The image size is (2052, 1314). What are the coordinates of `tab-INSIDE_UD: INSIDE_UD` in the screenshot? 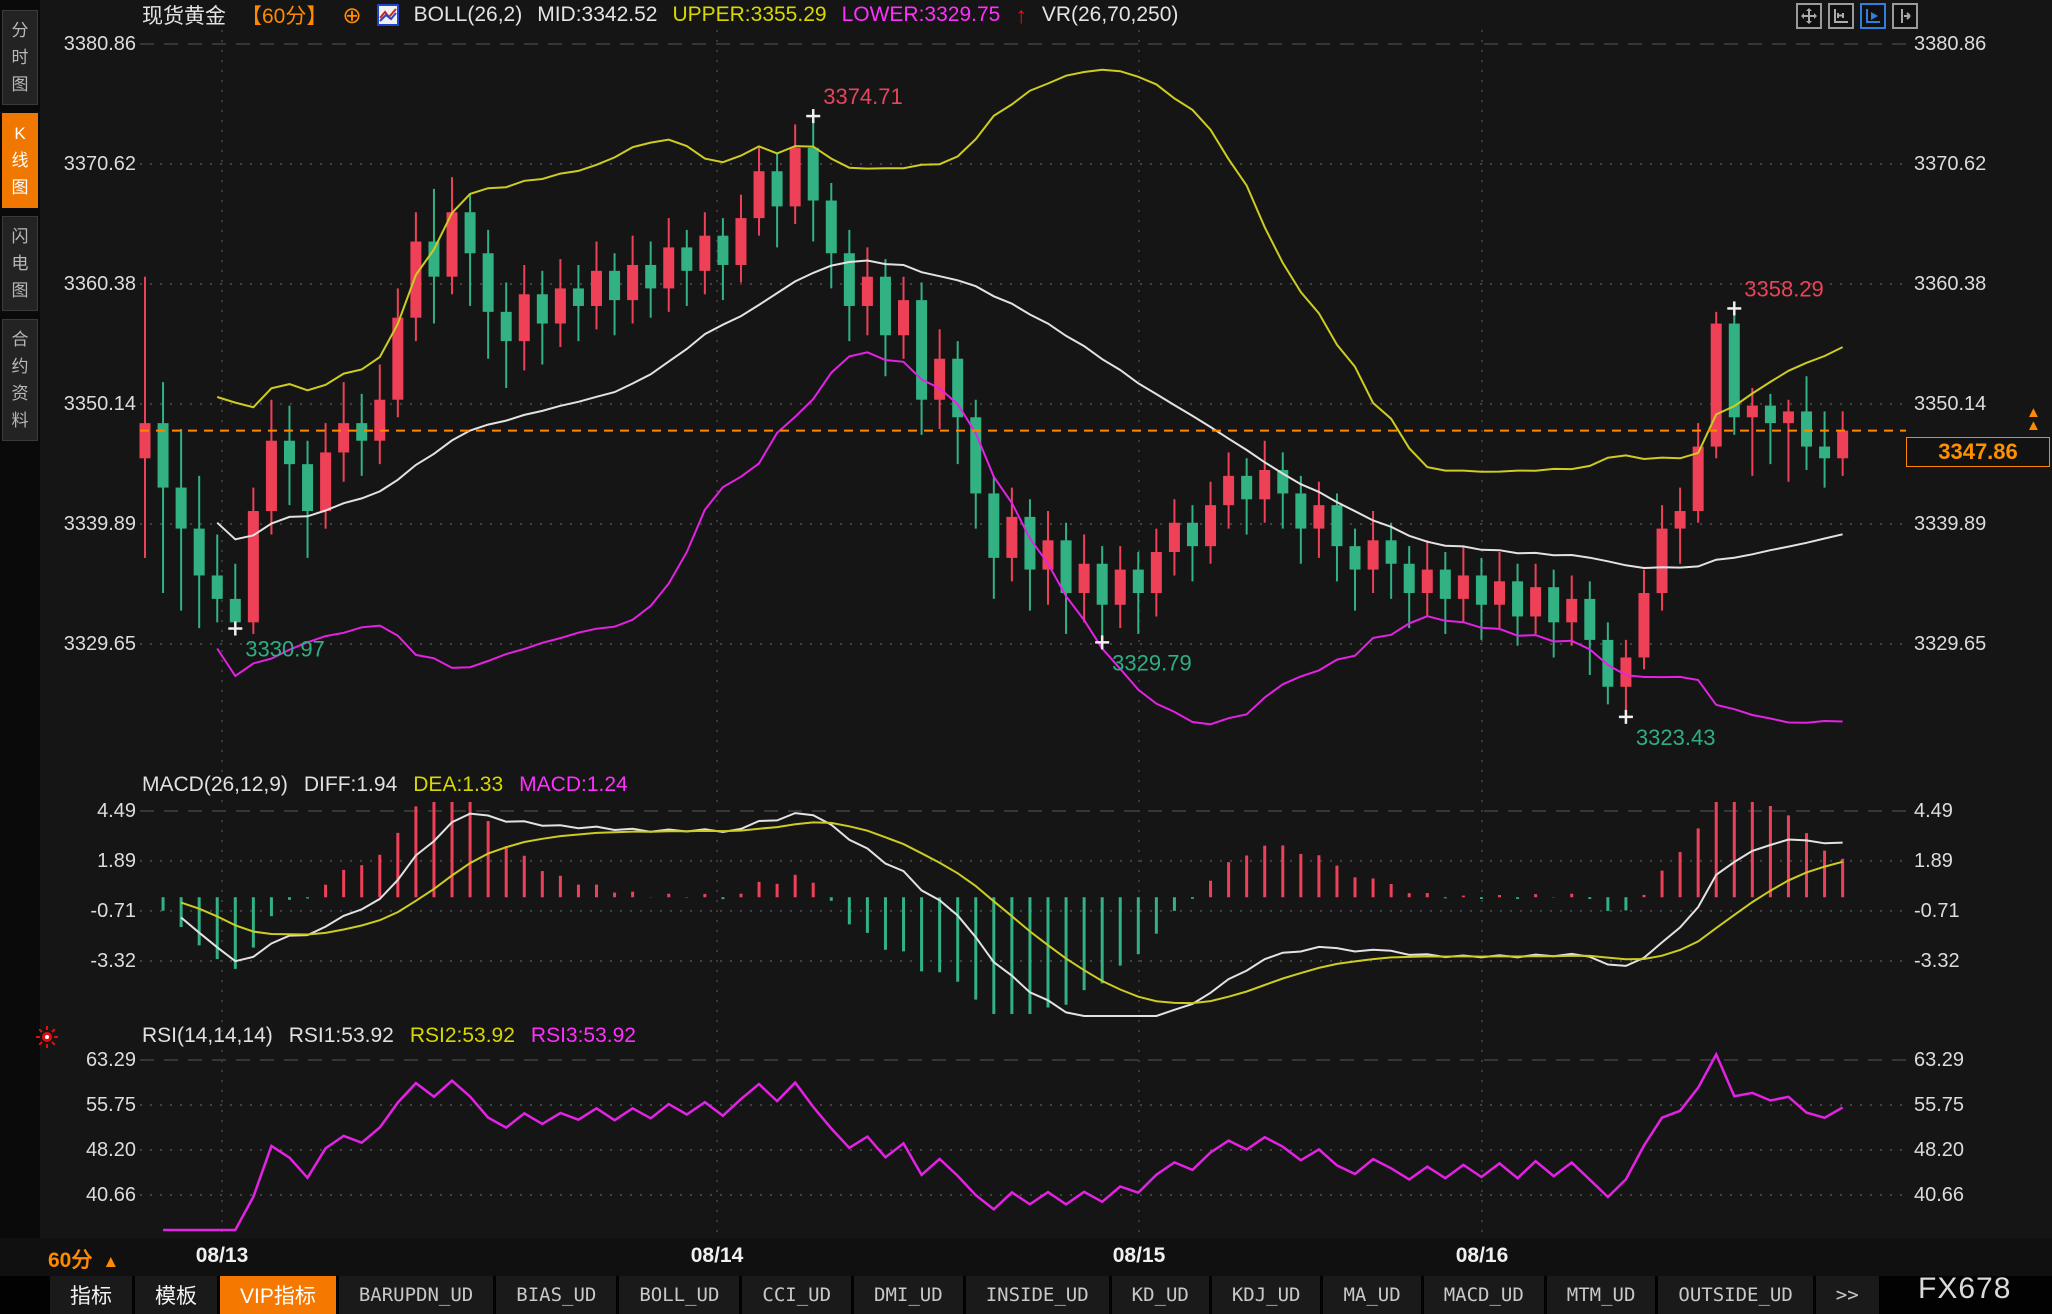 It's located at (1037, 1295).